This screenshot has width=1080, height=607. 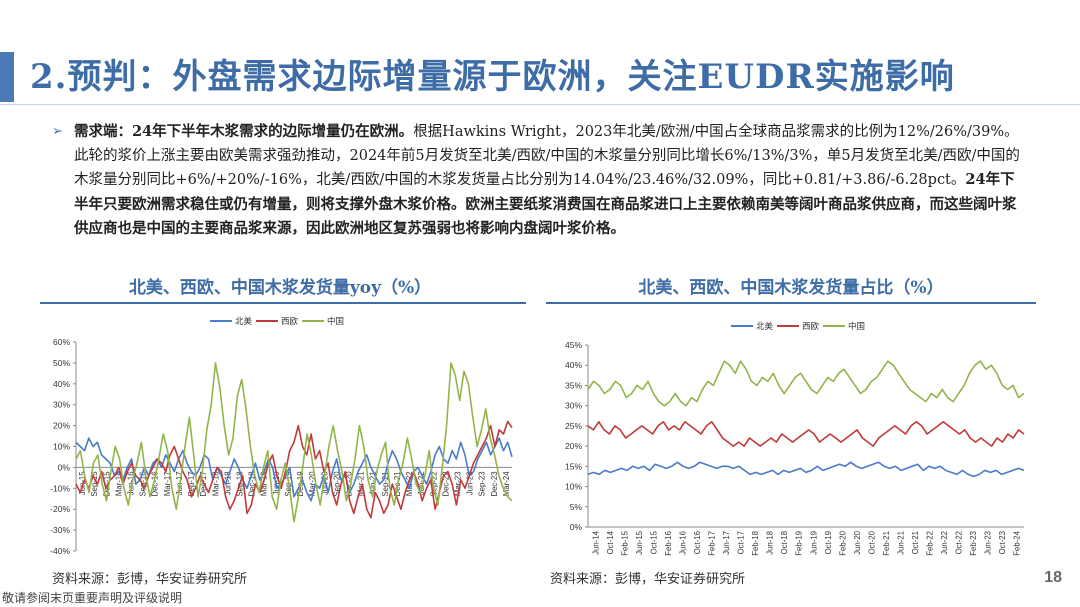 What do you see at coordinates (741, 542) in the screenshot?
I see `x-tick-label: Oct-17` at bounding box center [741, 542].